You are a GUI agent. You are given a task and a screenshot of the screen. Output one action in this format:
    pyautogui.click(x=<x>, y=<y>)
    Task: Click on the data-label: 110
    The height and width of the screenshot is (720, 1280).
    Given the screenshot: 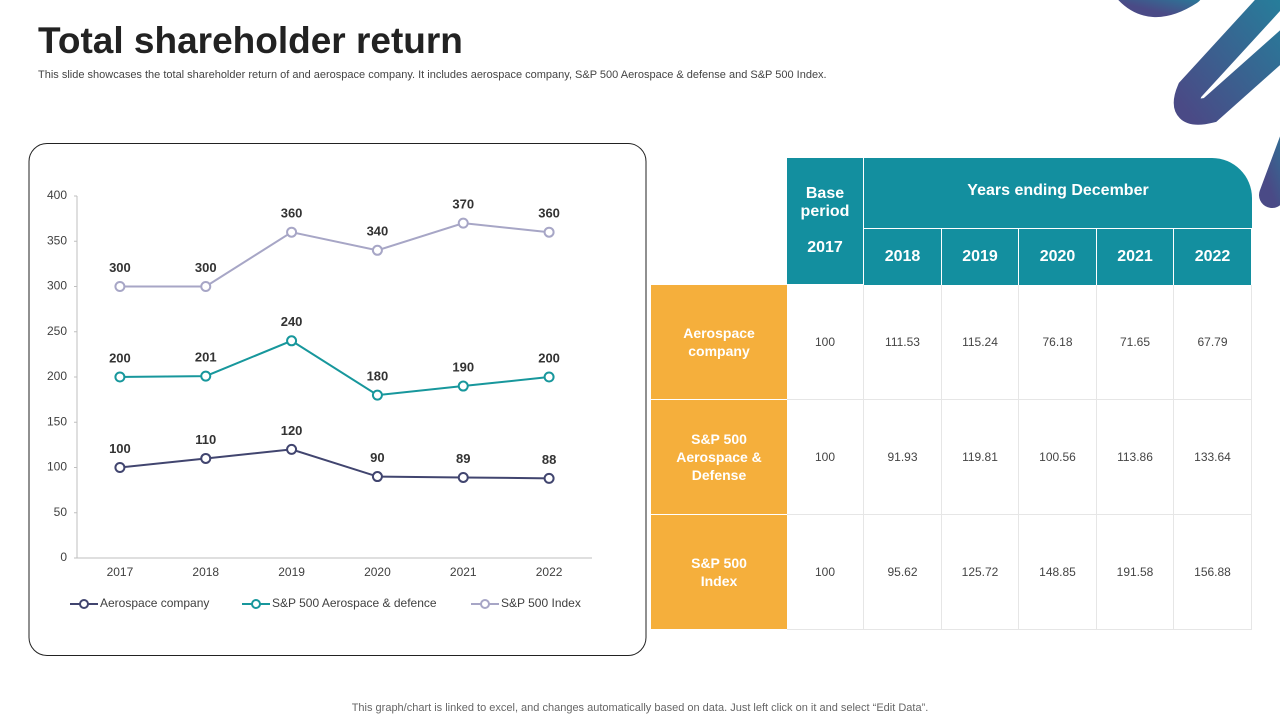 What is the action you would take?
    pyautogui.click(x=205, y=439)
    